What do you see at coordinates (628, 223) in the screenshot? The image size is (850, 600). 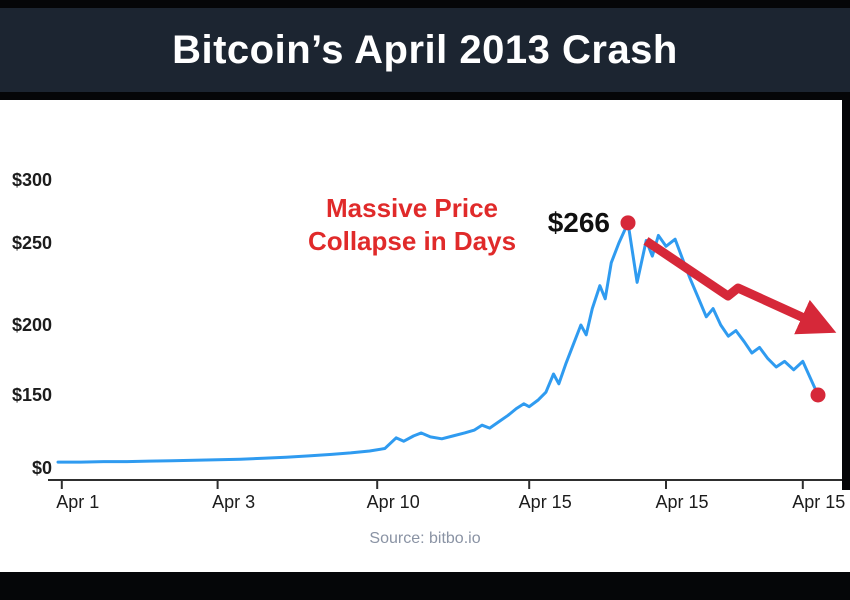 I see `peak-dot` at bounding box center [628, 223].